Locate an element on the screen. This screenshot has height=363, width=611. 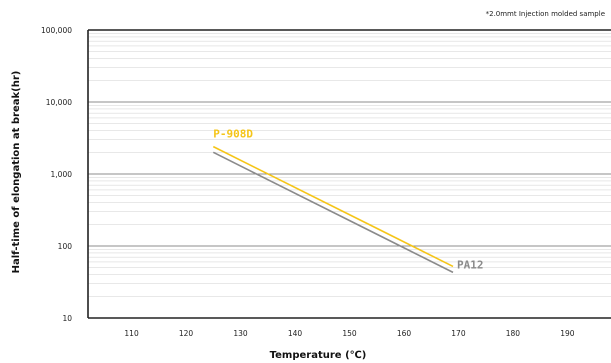
x-tick-label: 130 is located at coordinates (240, 333).